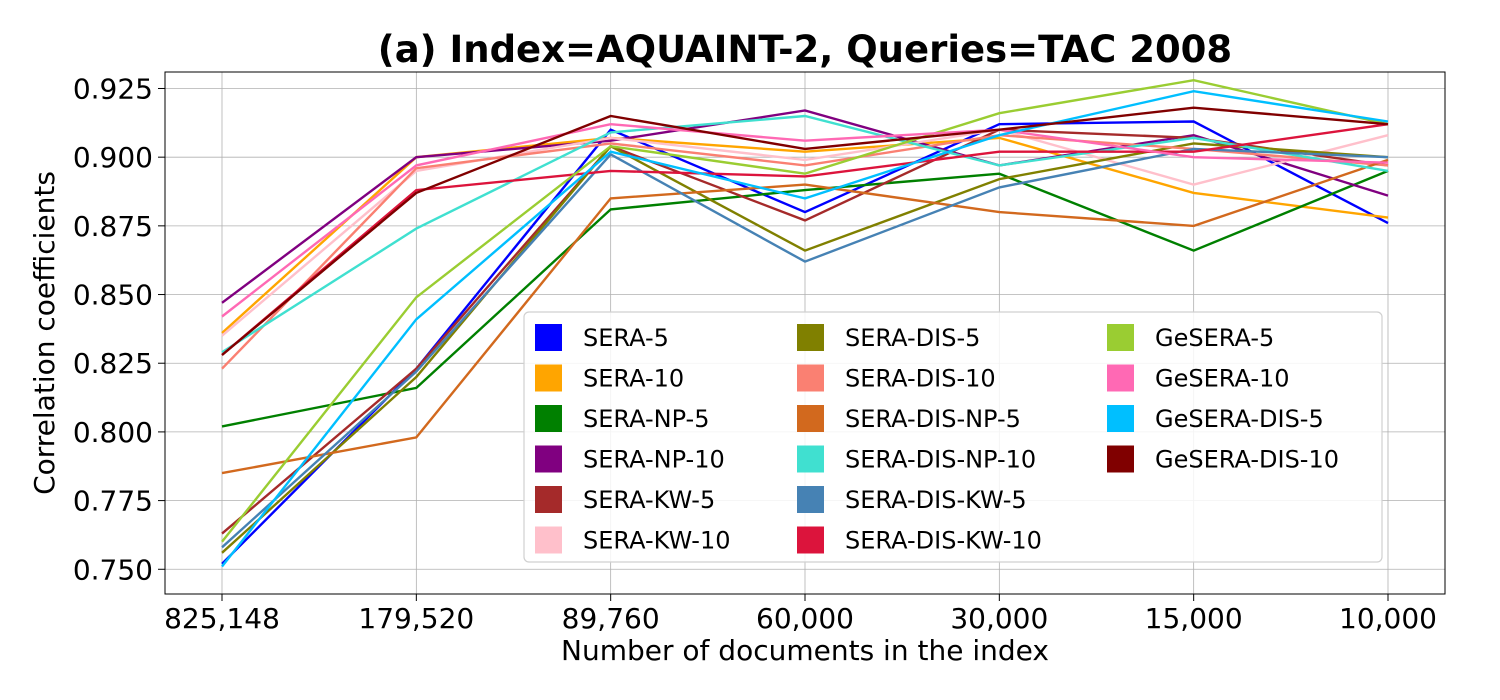  Describe the element at coordinates (1388, 618) in the screenshot. I see `x-tick-label: 10,000` at that location.